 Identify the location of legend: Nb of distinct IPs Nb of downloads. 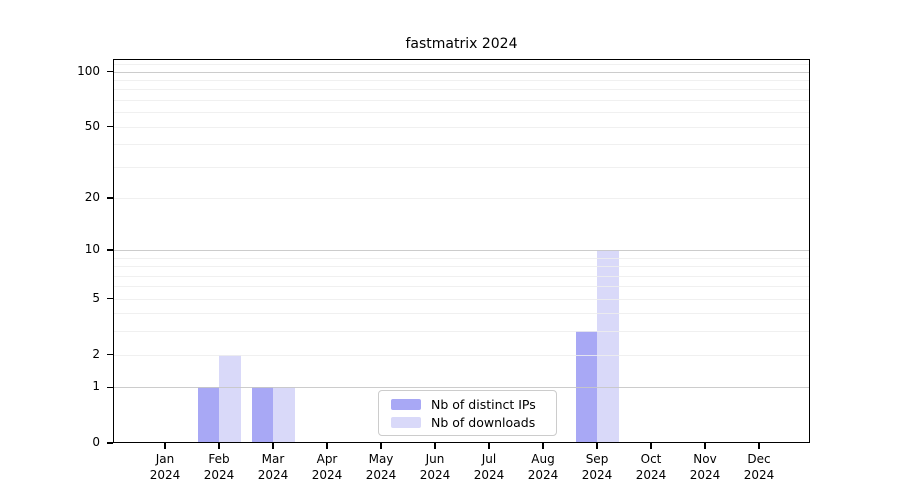
(467, 413).